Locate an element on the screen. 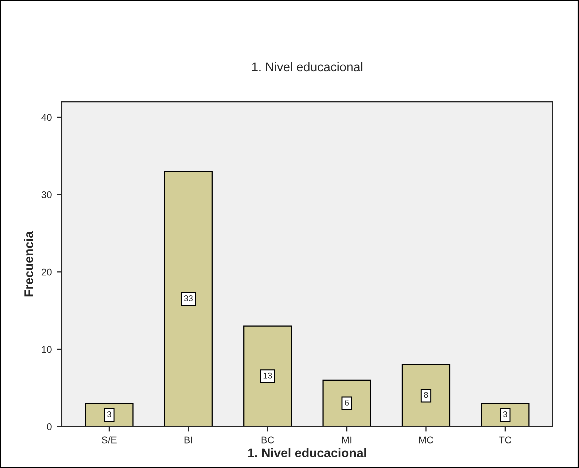 Image resolution: width=579 pixels, height=468 pixels. x-tick-label: TC is located at coordinates (505, 440).